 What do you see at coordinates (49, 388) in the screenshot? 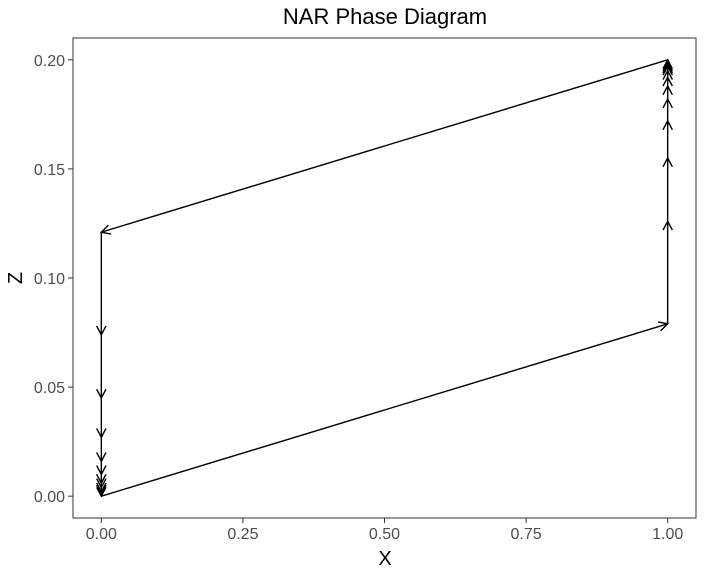
I see `y-tick-label: 0.05` at bounding box center [49, 388].